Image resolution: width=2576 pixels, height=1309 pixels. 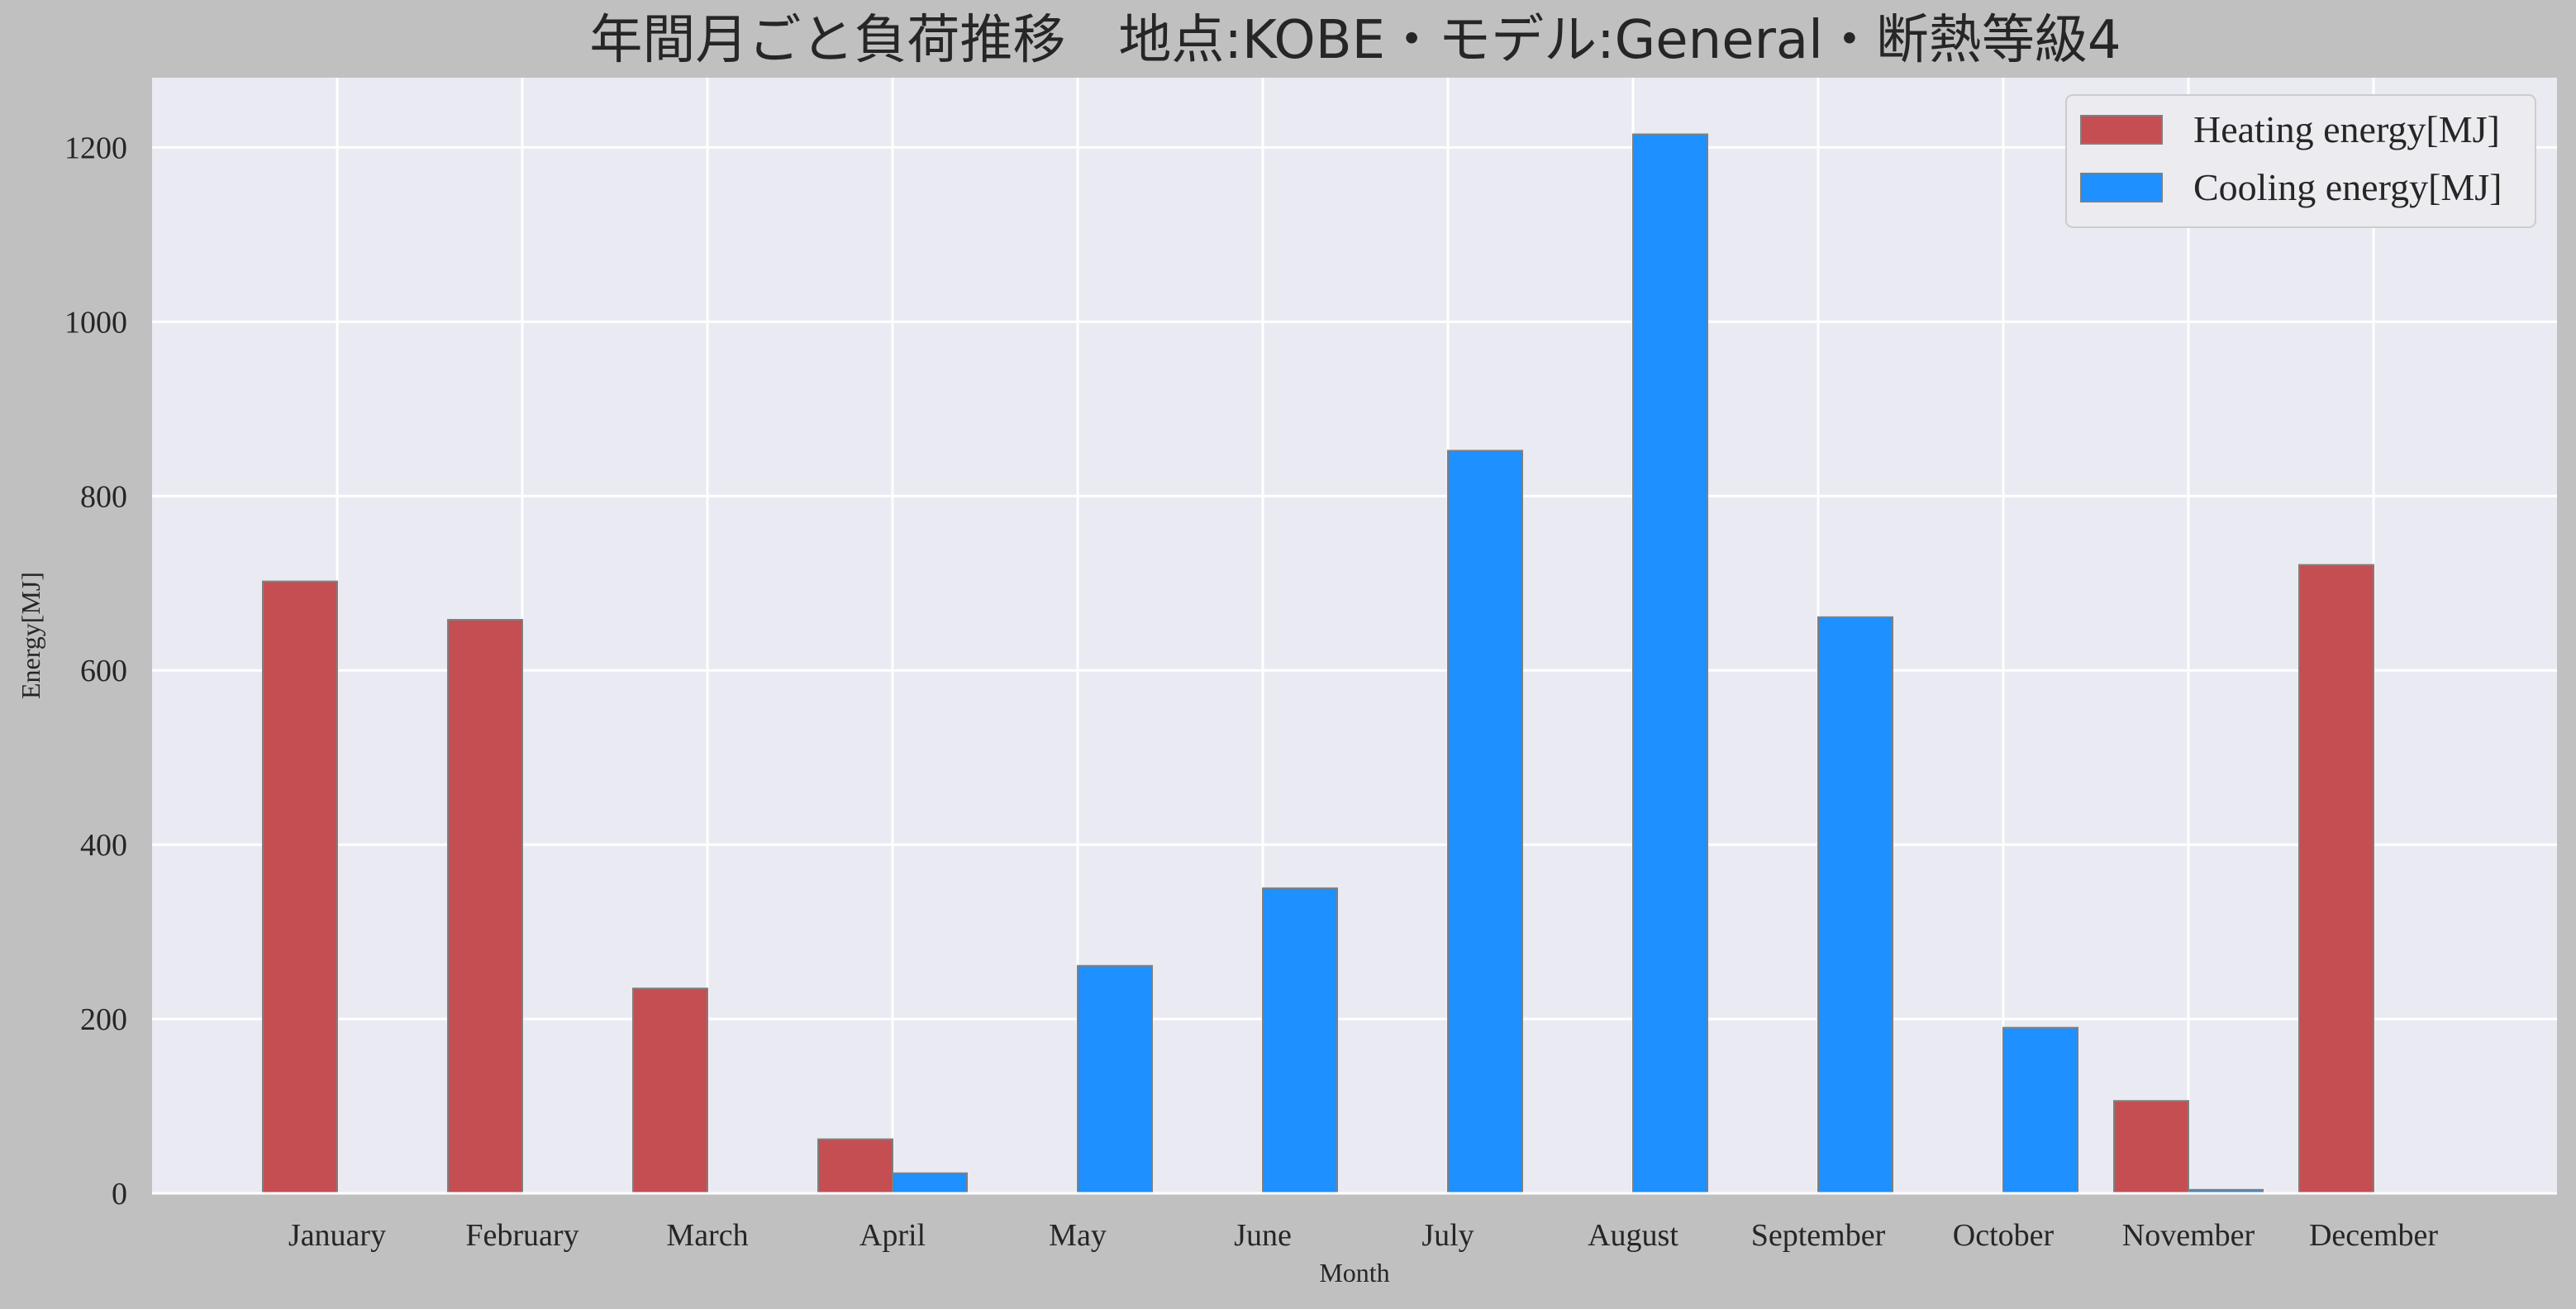 I want to click on heating-bar-december, so click(x=2336, y=879).